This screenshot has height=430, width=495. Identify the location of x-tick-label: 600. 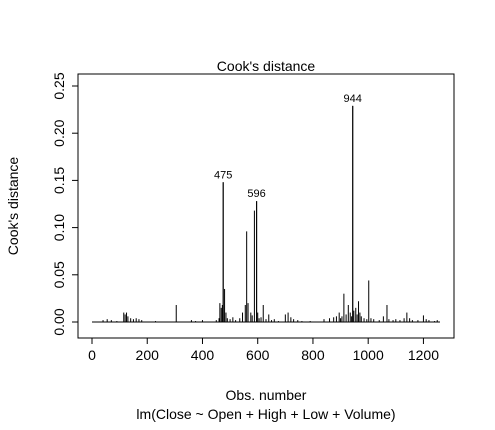
(258, 355).